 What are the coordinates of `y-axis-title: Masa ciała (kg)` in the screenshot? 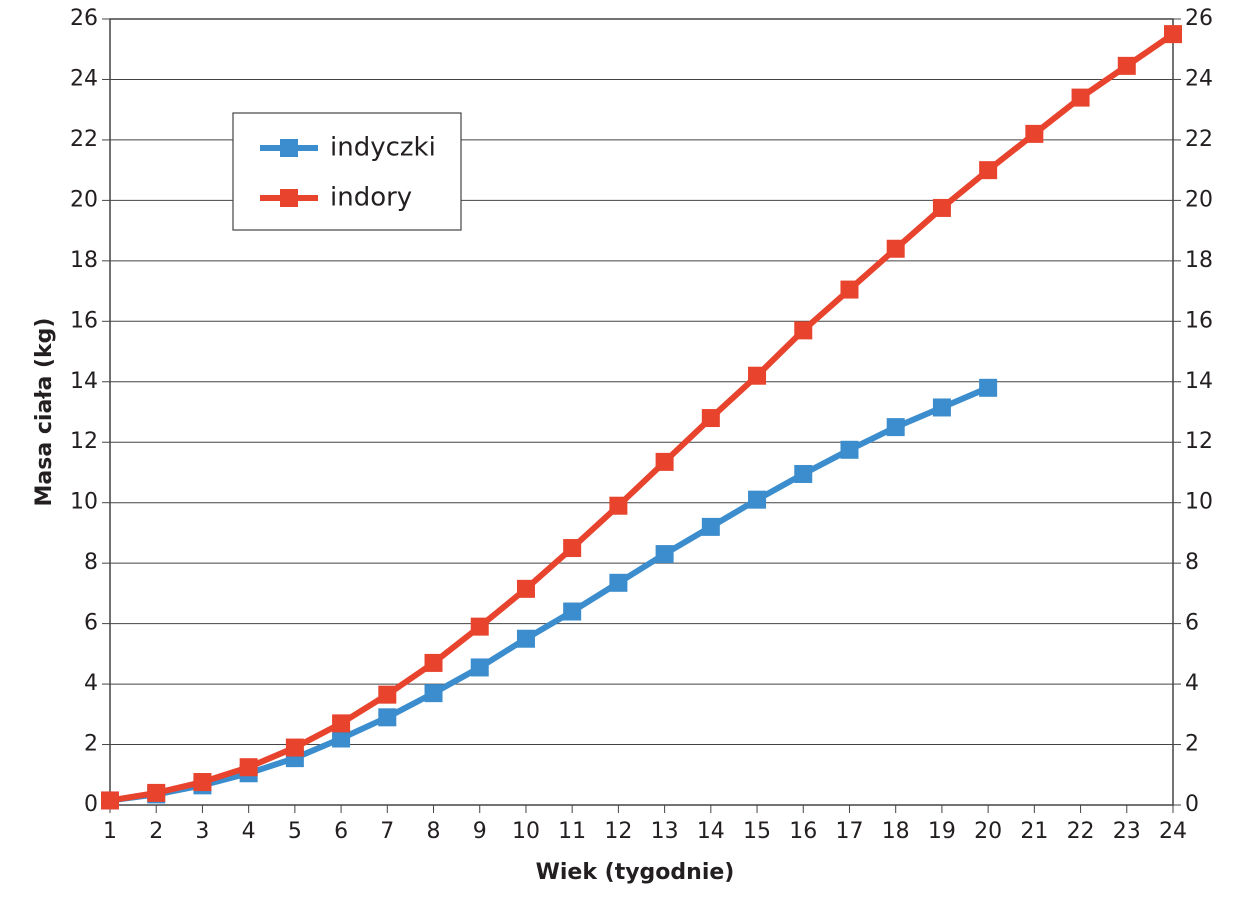 It's located at (44, 412).